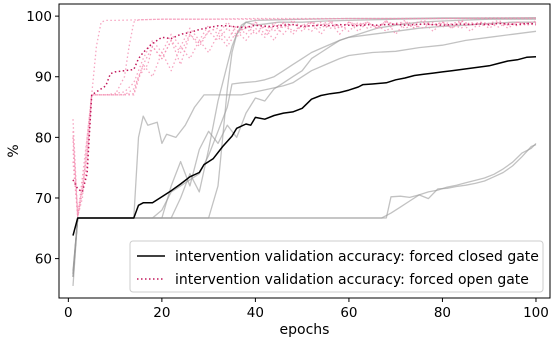 The height and width of the screenshot is (341, 558). What do you see at coordinates (39, 17) in the screenshot?
I see `y-tick-label: 100` at bounding box center [39, 17].